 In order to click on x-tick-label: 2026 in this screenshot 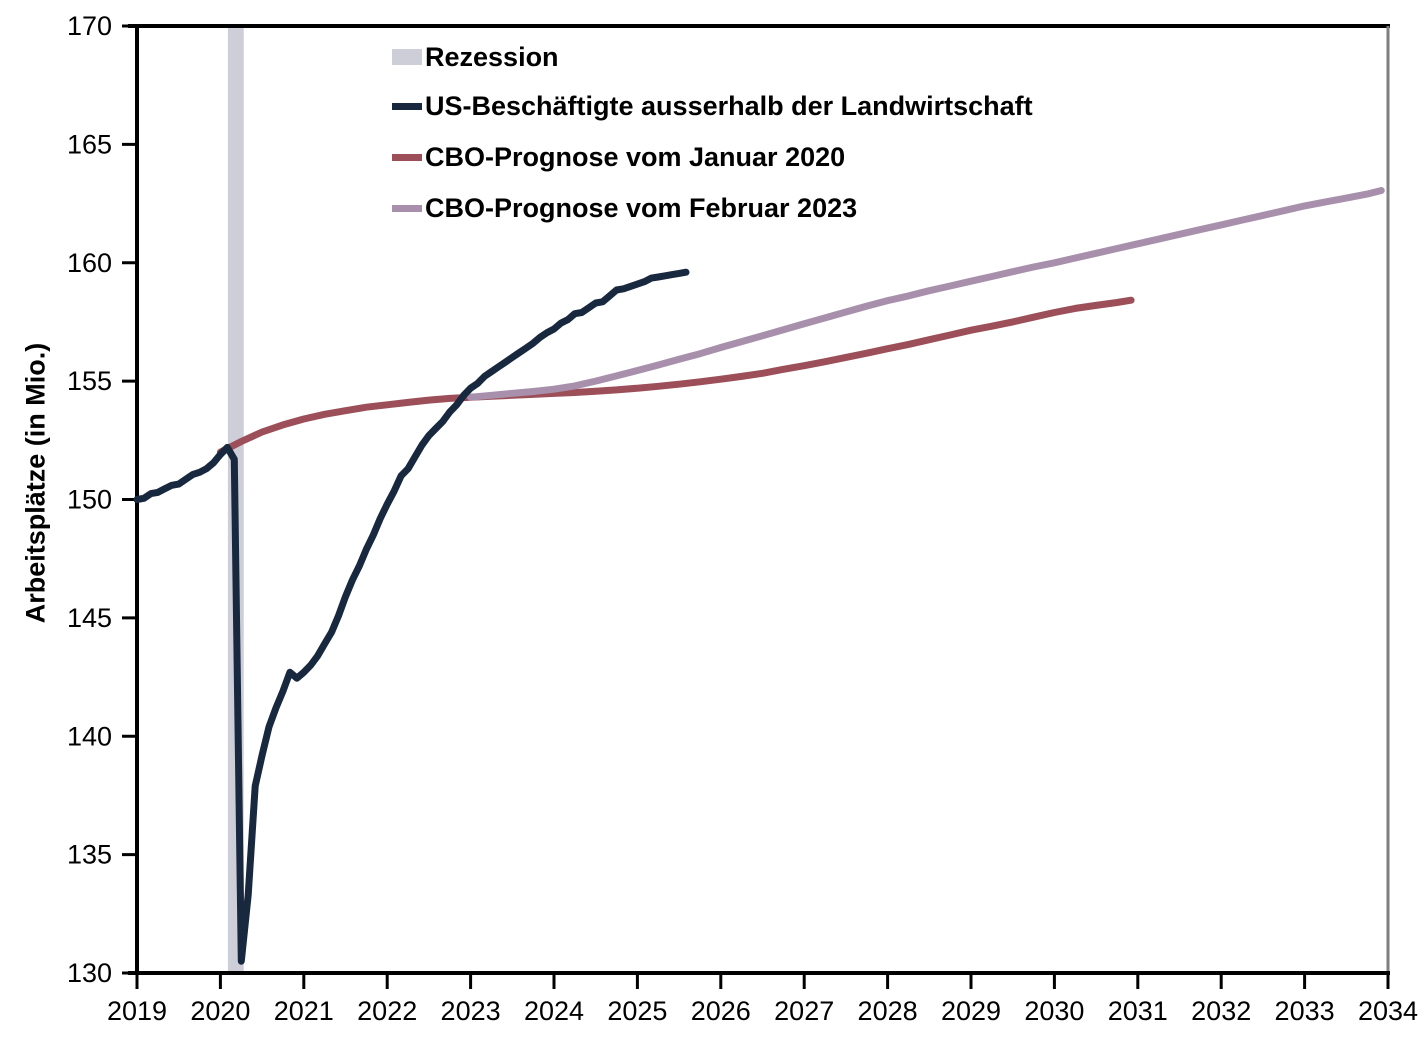, I will do `click(721, 1011)`.